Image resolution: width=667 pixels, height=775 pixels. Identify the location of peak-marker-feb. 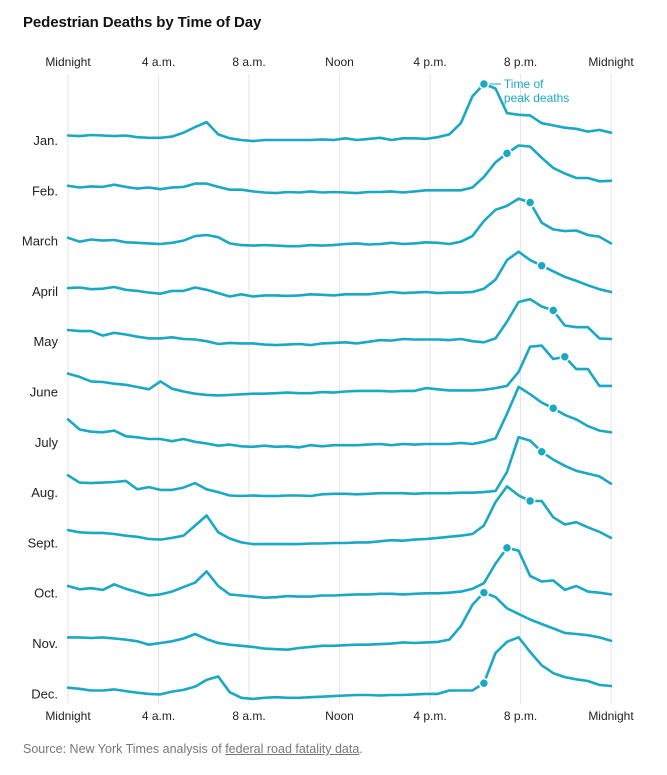
(507, 153).